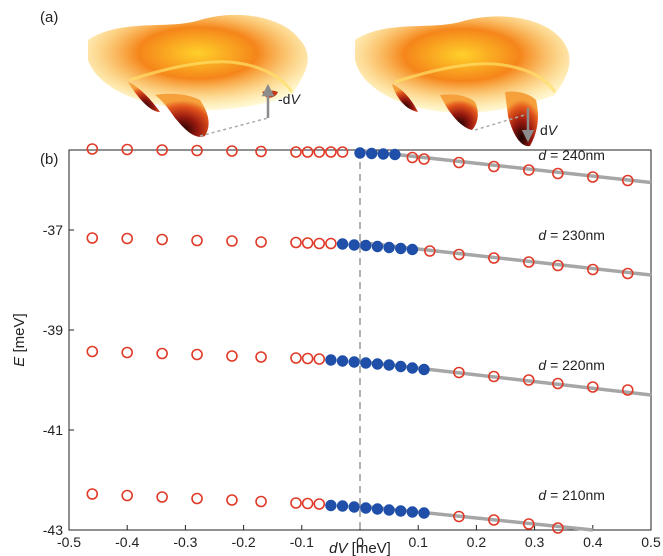 Image resolution: width=663 pixels, height=556 pixels. Describe the element at coordinates (234, 127) in the screenshot. I see `dashed-link-left` at that location.